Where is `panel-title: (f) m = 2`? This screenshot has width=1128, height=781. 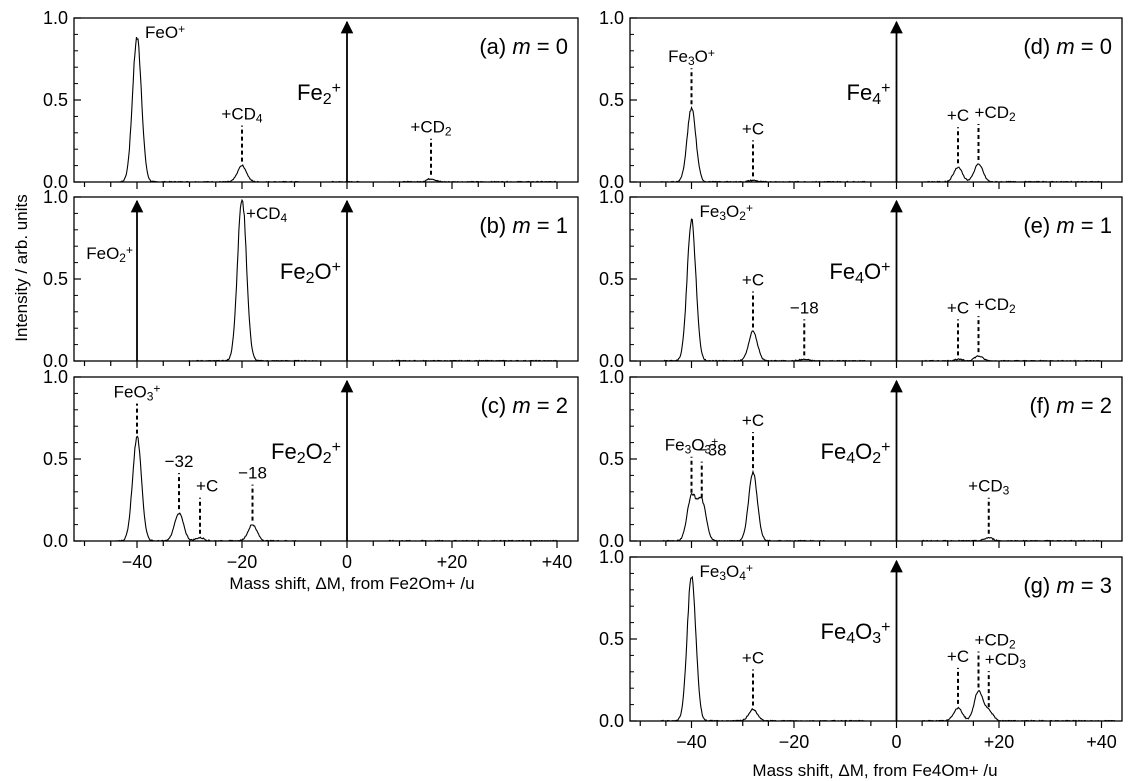 panel-title: (f) m = 2 is located at coordinates (1070, 405).